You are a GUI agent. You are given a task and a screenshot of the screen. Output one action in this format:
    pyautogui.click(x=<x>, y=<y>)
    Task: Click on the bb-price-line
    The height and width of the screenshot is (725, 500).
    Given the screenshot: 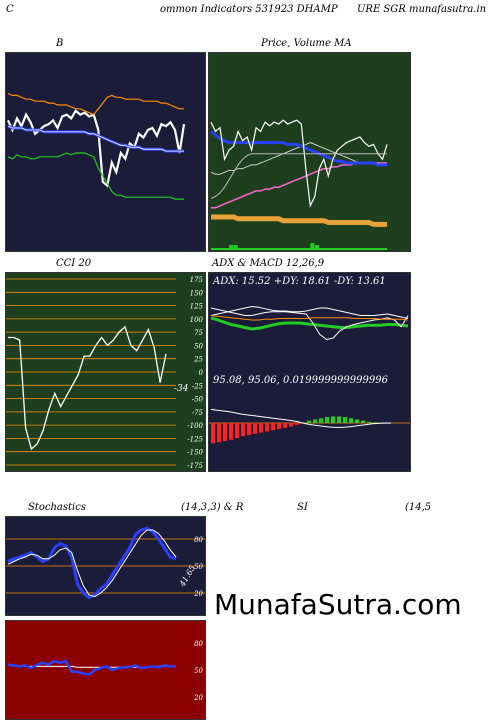 What is the action you would take?
    pyautogui.click(x=96, y=148)
    